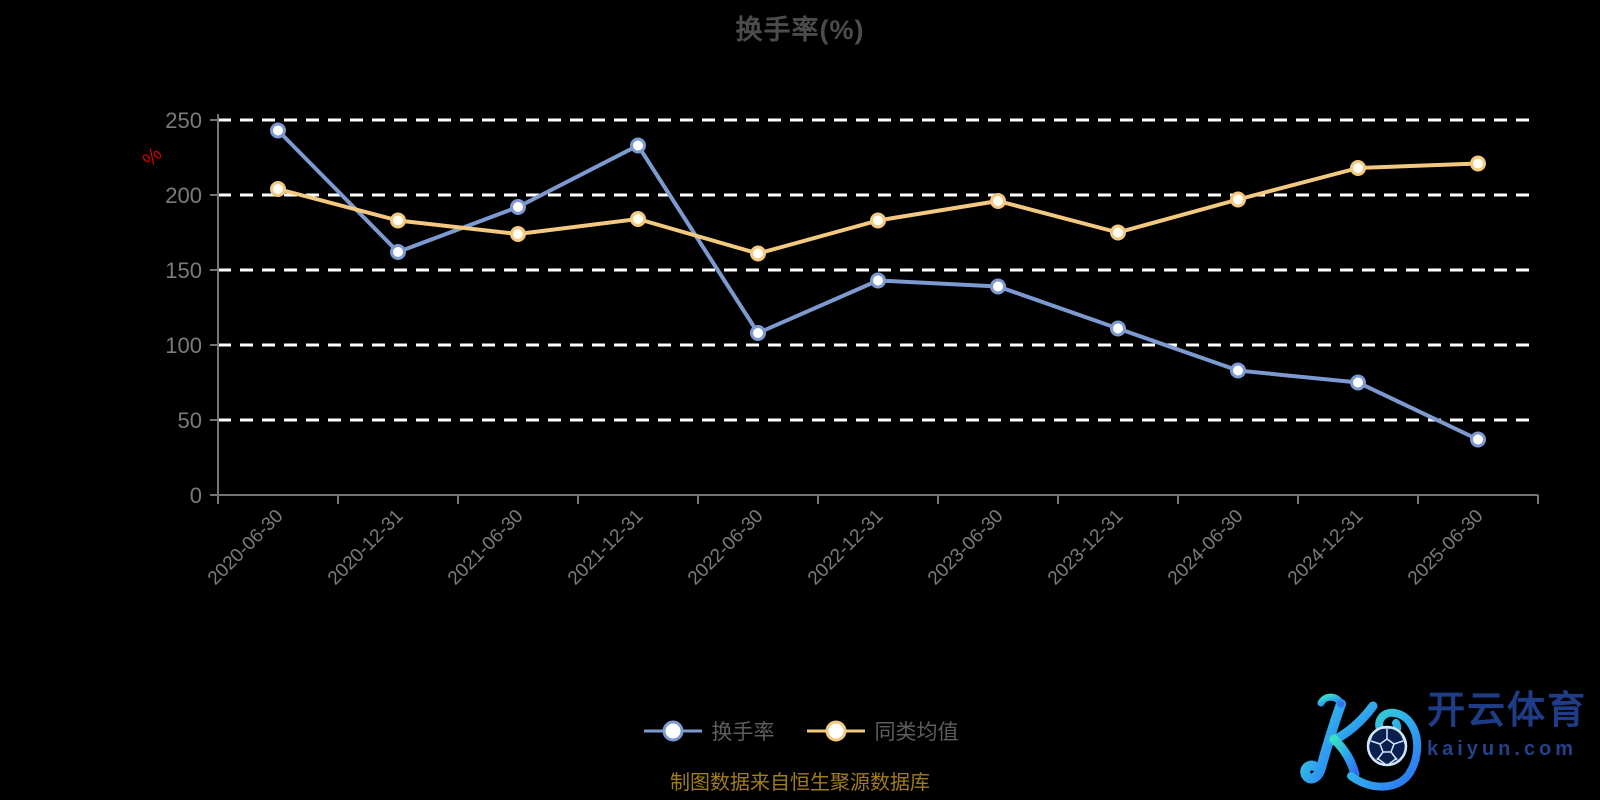 The height and width of the screenshot is (800, 1600). What do you see at coordinates (246, 548) in the screenshot?
I see `x-axis-label: 2020-06-30` at bounding box center [246, 548].